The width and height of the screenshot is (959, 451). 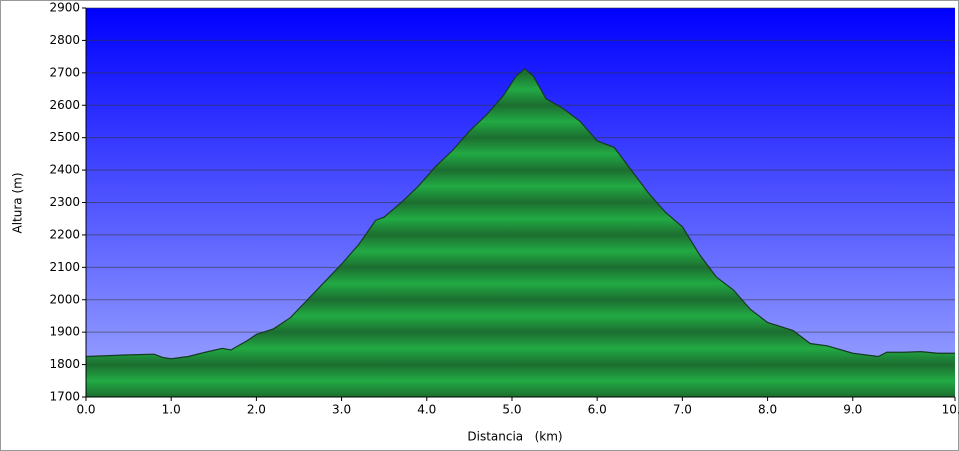 I want to click on x-axis-title: Distancia (km), so click(x=514, y=437).